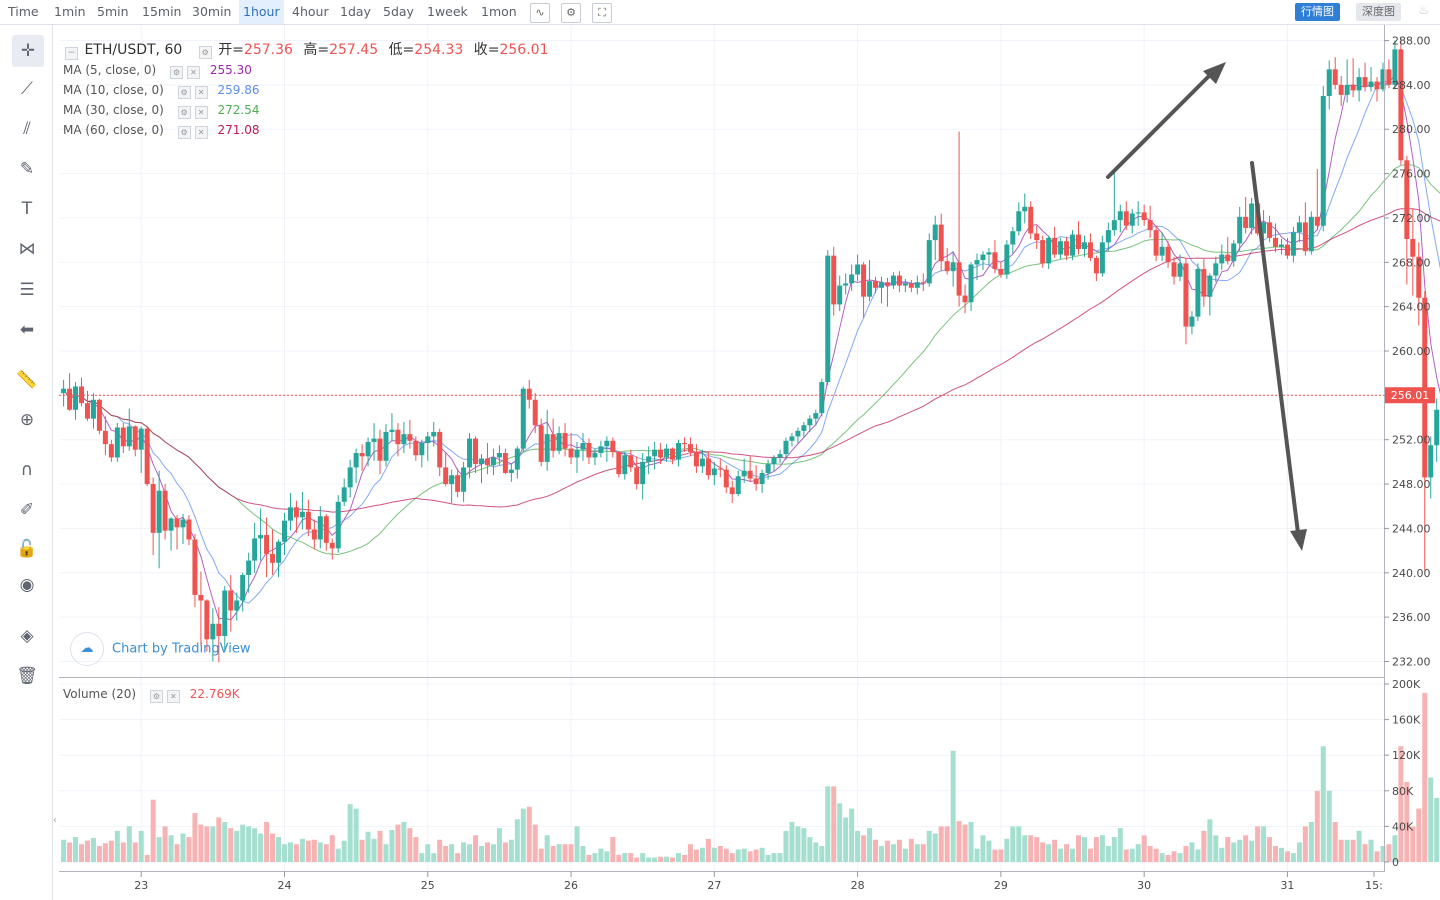  What do you see at coordinates (162, 11) in the screenshot?
I see `timeframe-15min: 15min` at bounding box center [162, 11].